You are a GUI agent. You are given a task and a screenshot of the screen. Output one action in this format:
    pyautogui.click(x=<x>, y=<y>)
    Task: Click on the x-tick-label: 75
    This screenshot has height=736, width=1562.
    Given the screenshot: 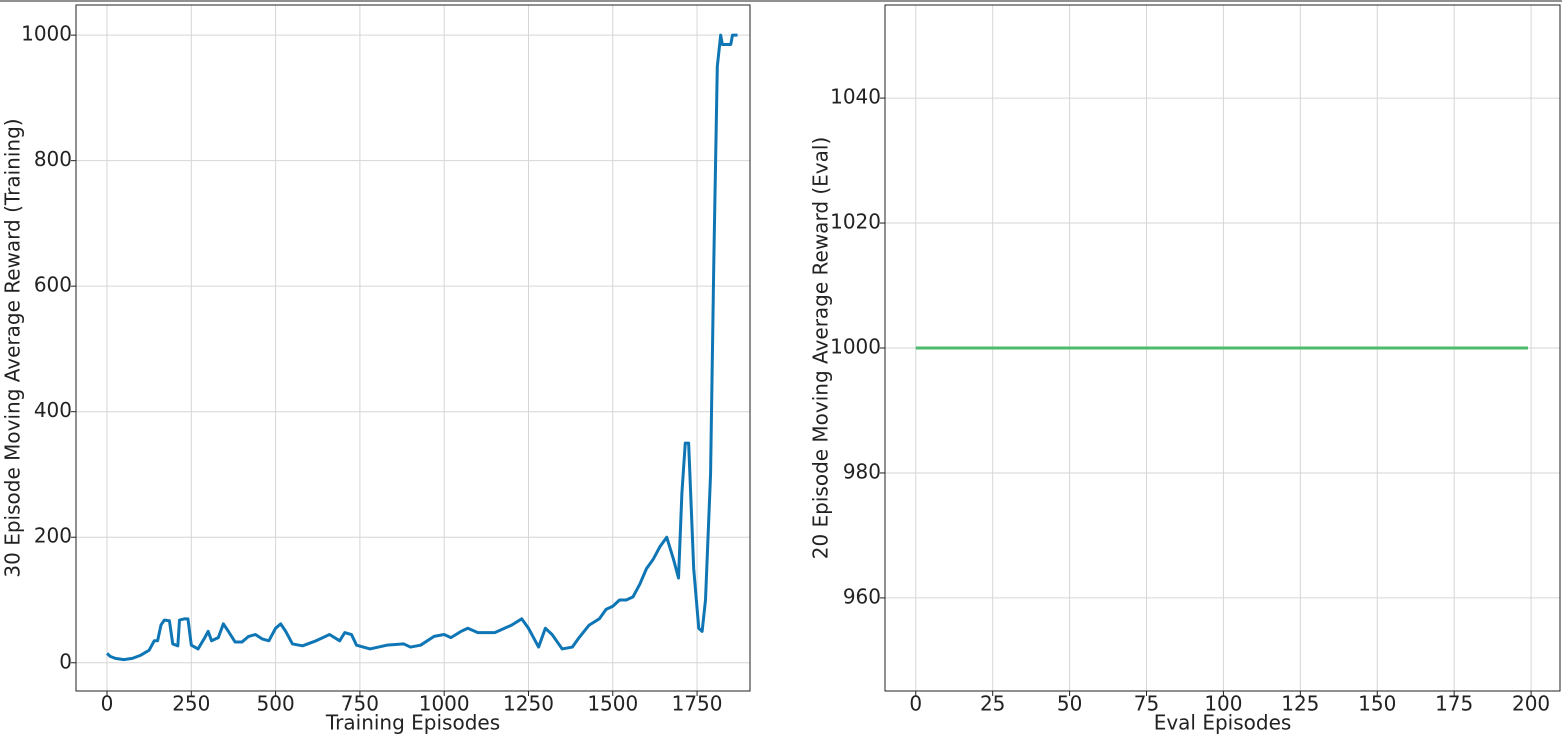 What is the action you would take?
    pyautogui.click(x=1146, y=704)
    